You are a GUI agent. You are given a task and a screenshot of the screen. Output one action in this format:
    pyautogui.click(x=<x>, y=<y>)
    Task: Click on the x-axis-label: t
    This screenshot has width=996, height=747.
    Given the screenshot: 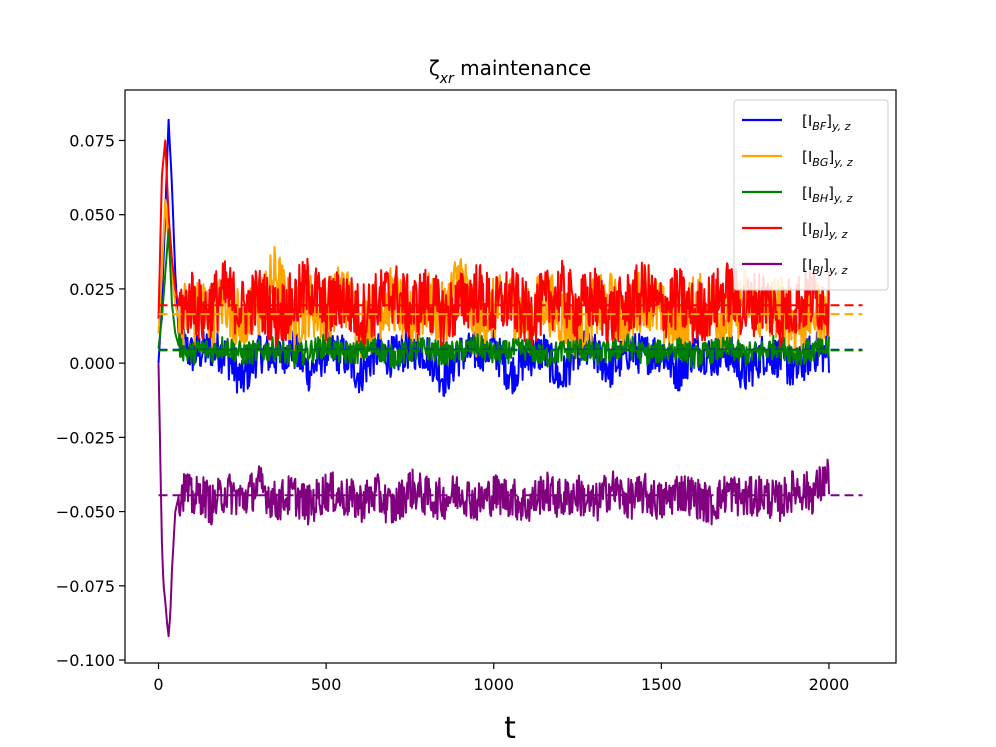 What is the action you would take?
    pyautogui.click(x=510, y=728)
    